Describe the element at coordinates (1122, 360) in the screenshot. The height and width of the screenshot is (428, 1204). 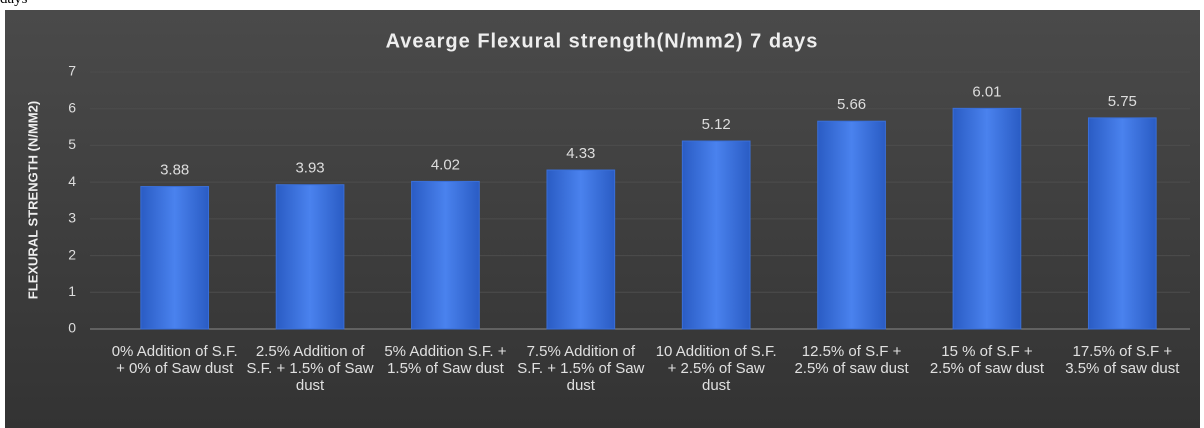
I see `x-tick-label: 17.5% of S.F + 3.5% of saw dust` at that location.